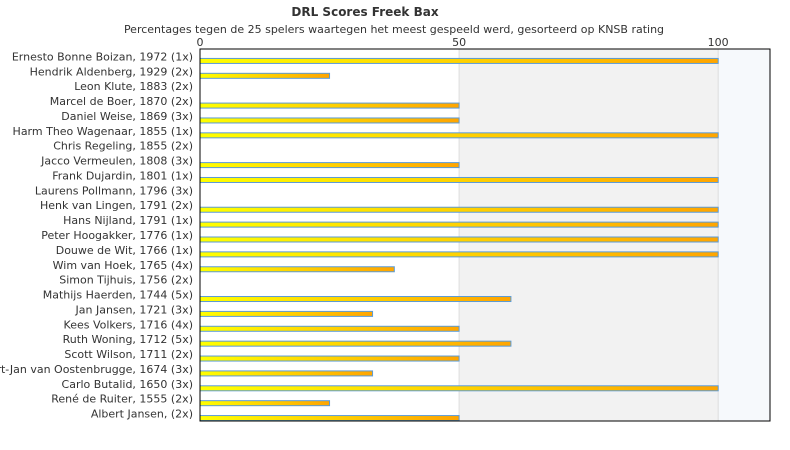 The width and height of the screenshot is (790, 450). Describe the element at coordinates (122, 175) in the screenshot. I see `y-category-label: Frank Dujardin, 1801 (1x)` at that location.